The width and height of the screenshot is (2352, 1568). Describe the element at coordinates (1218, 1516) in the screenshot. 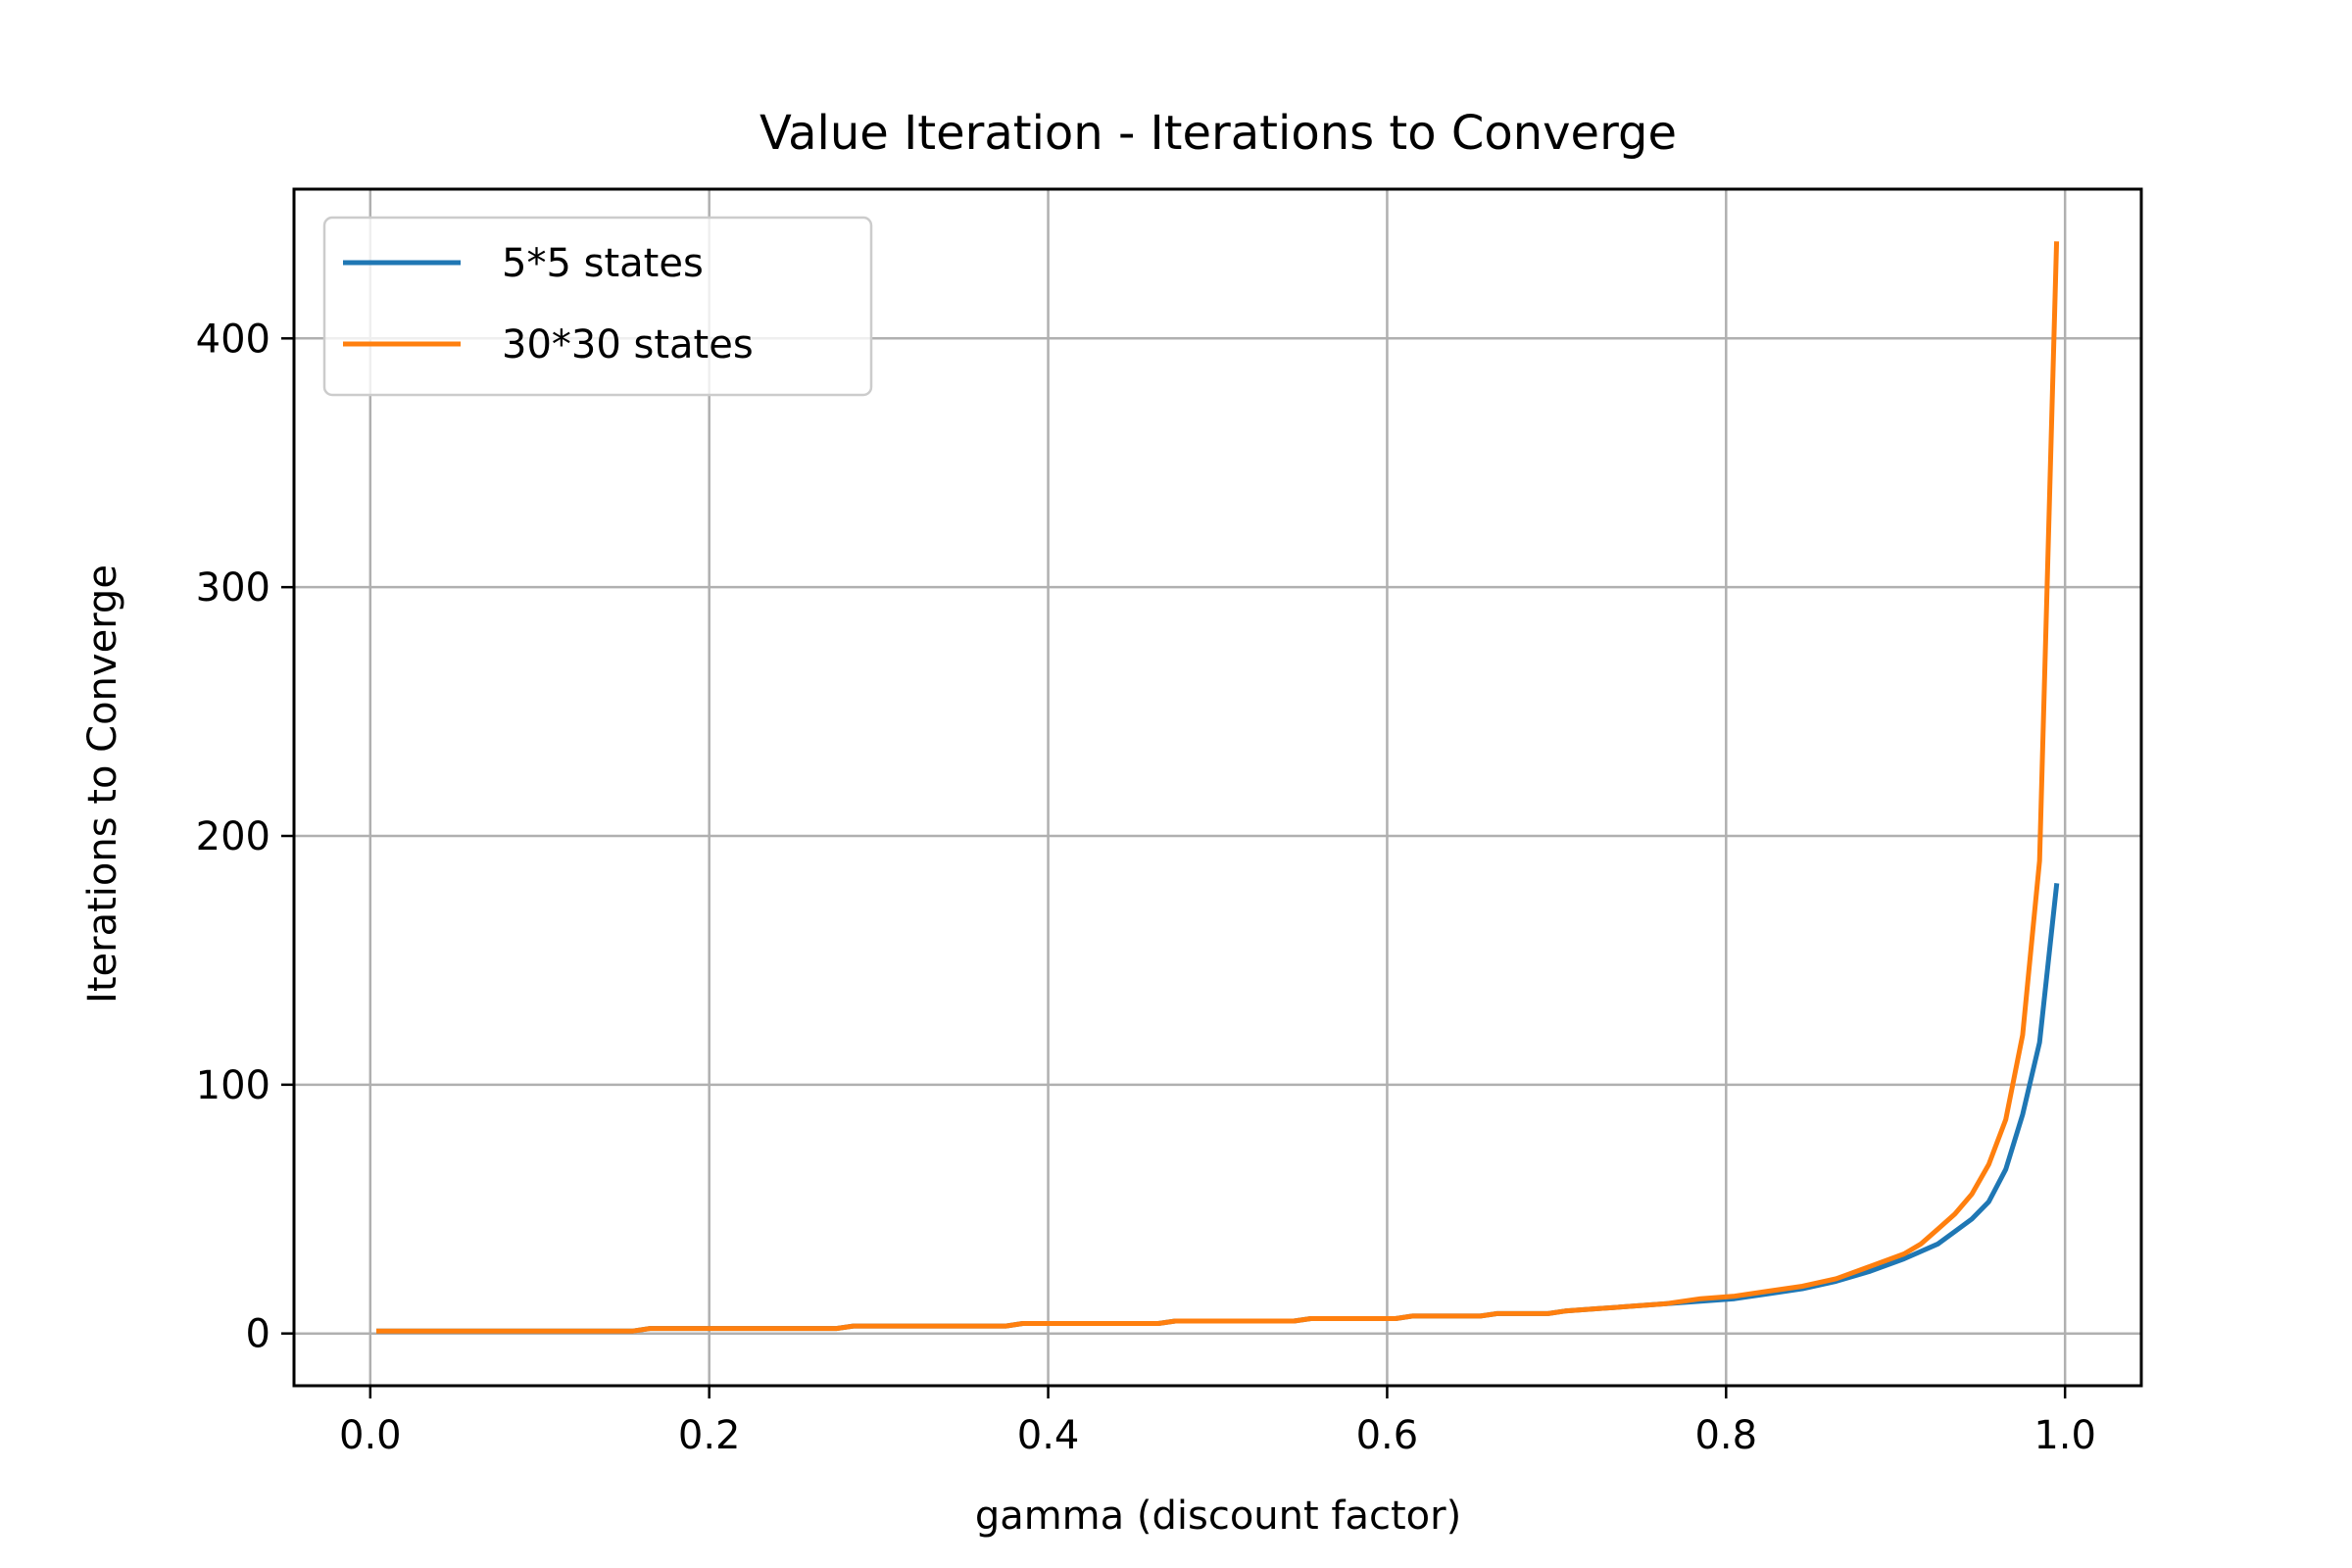

I see `x-axis-label: gamma (discount factor)` at that location.